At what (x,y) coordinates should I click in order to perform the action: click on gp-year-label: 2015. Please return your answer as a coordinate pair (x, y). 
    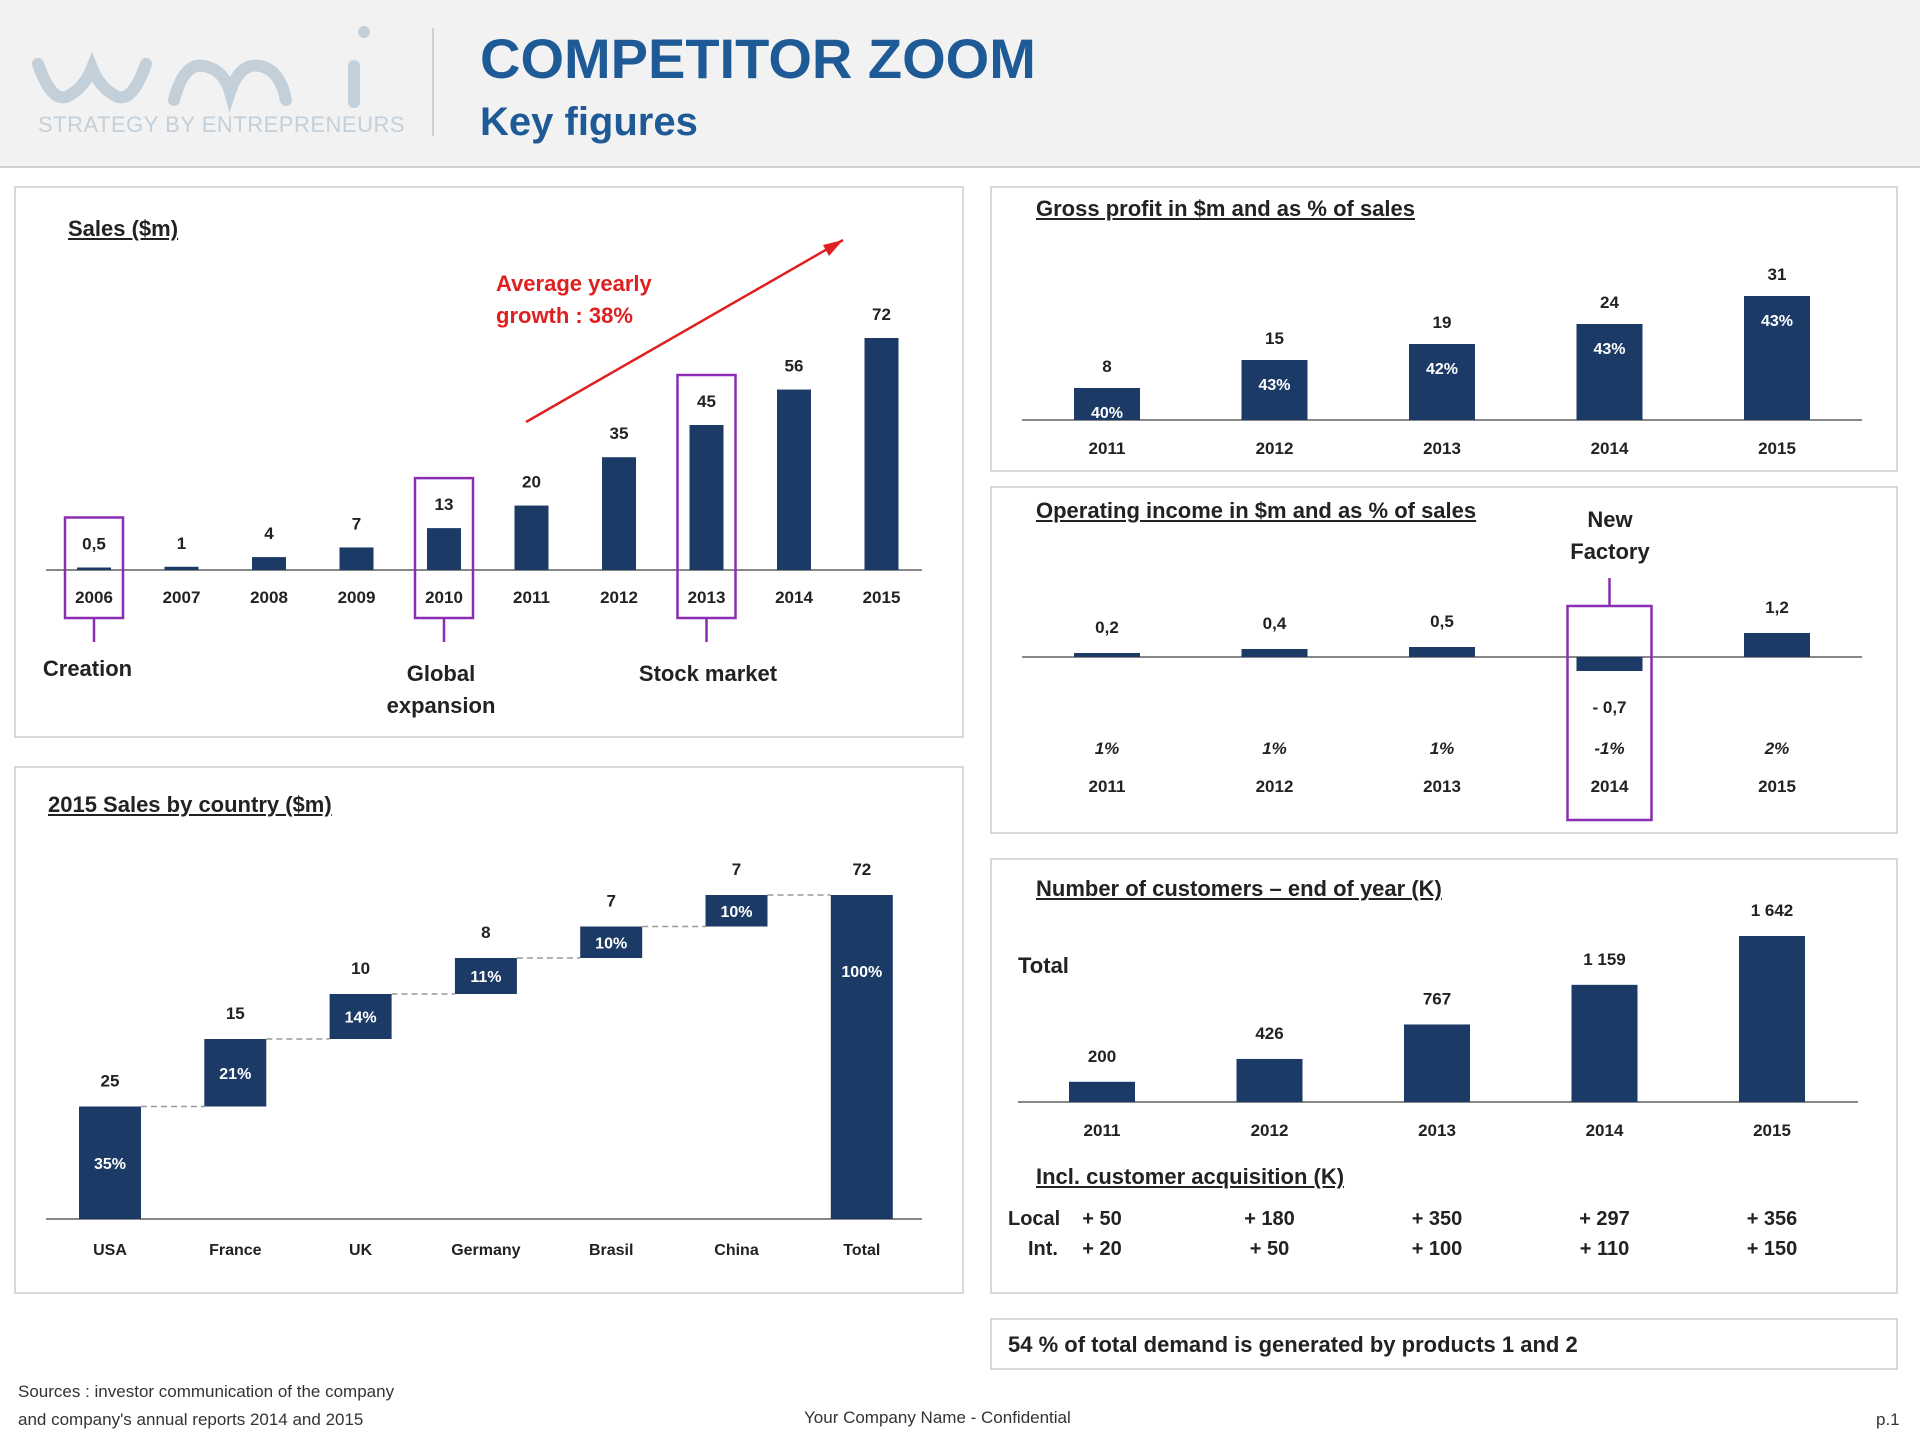
    Looking at the image, I should click on (1777, 448).